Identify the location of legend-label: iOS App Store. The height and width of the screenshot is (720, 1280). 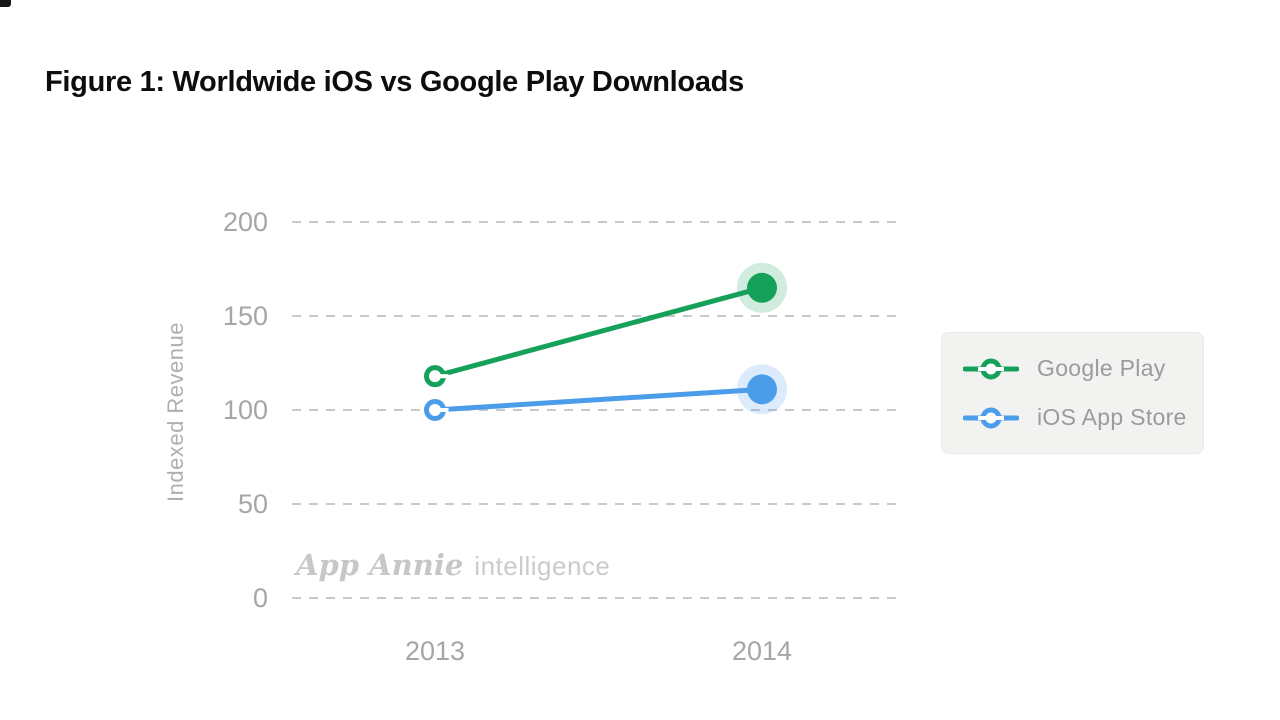
(1112, 417).